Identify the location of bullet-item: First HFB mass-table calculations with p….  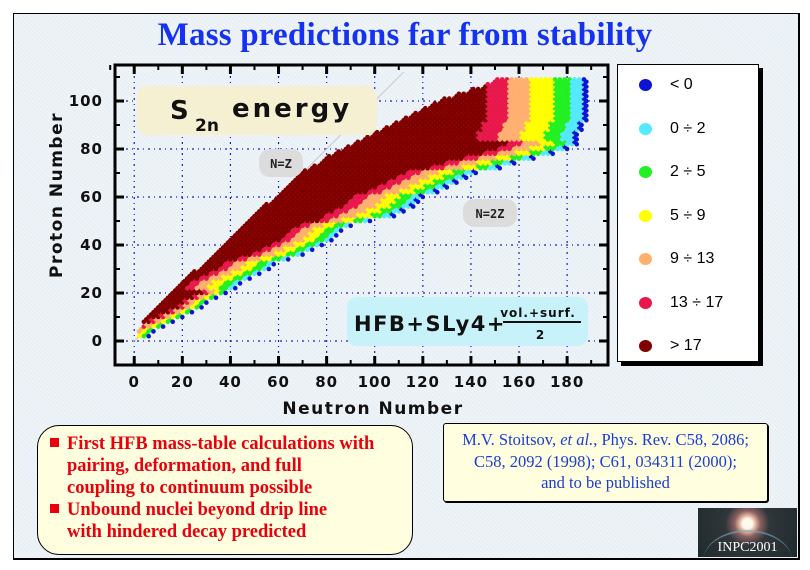
(212, 466).